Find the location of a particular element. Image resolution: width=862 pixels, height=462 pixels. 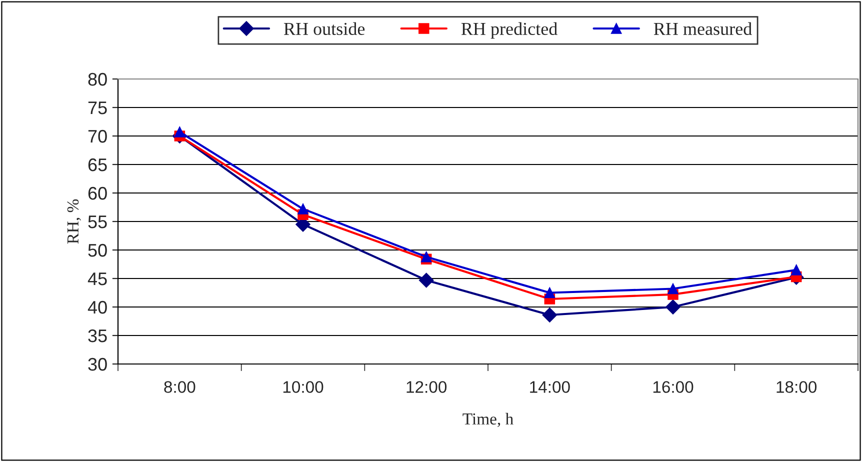

y-tick-label: 60 is located at coordinates (97, 193).